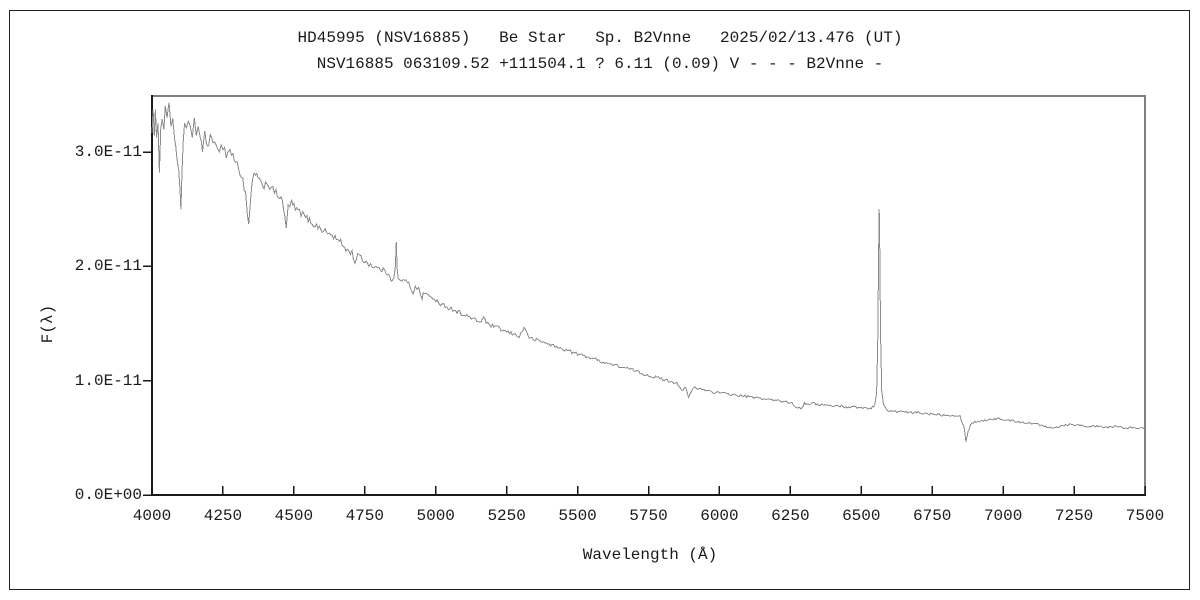  Describe the element at coordinates (648, 516) in the screenshot. I see `x-tick-label: 5750` at that location.